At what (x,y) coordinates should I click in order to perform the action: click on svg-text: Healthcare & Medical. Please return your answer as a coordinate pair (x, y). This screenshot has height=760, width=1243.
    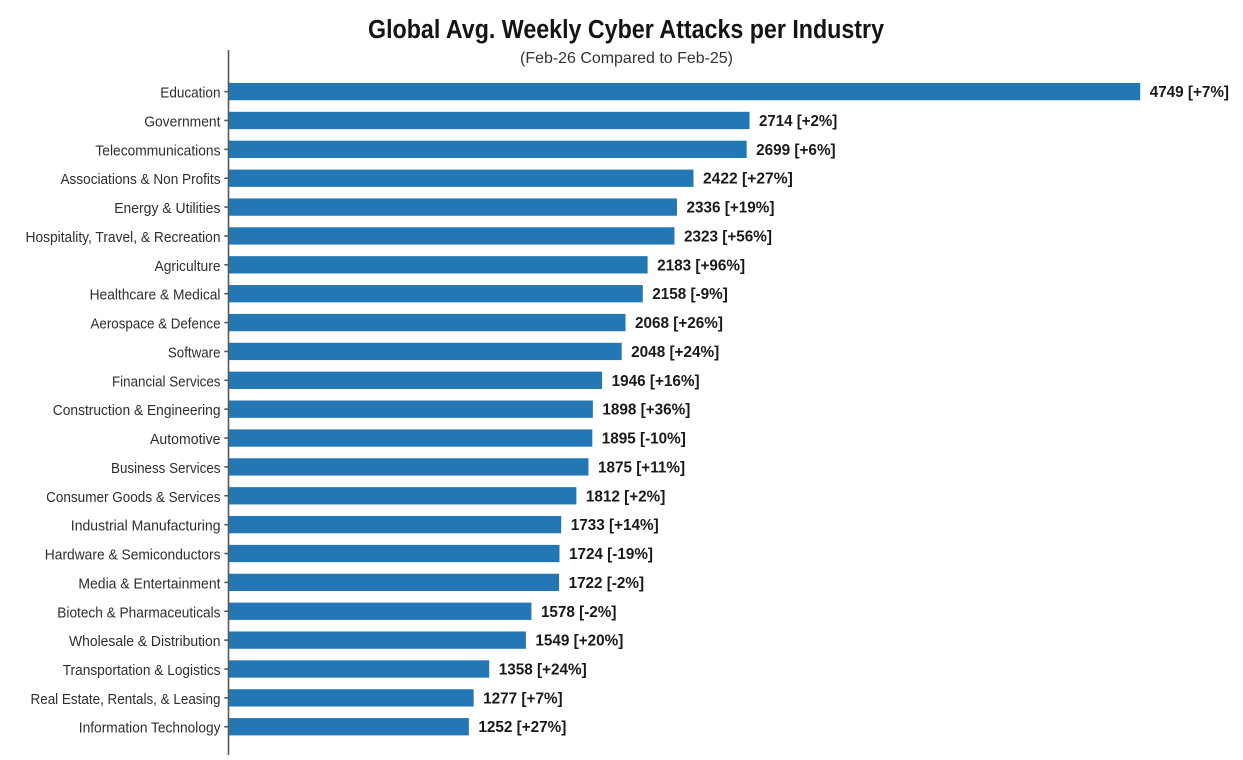
    Looking at the image, I should click on (155, 295).